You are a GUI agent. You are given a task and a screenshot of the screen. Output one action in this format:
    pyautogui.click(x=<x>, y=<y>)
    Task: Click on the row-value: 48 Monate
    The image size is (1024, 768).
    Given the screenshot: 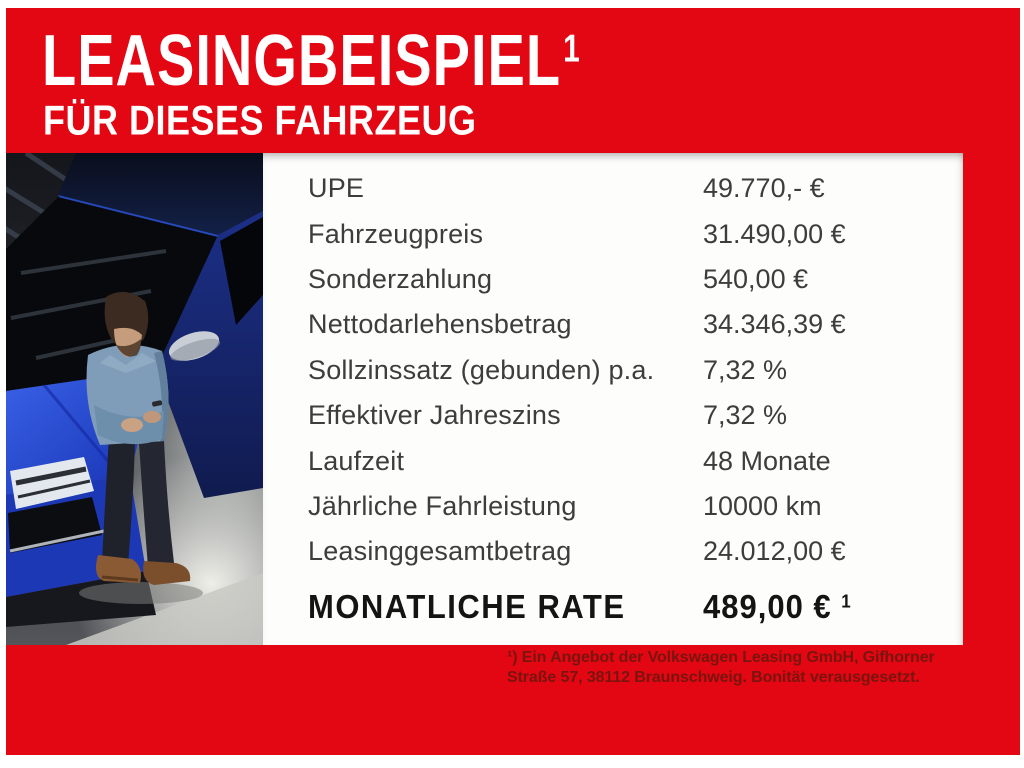 What is the action you would take?
    pyautogui.click(x=767, y=460)
    